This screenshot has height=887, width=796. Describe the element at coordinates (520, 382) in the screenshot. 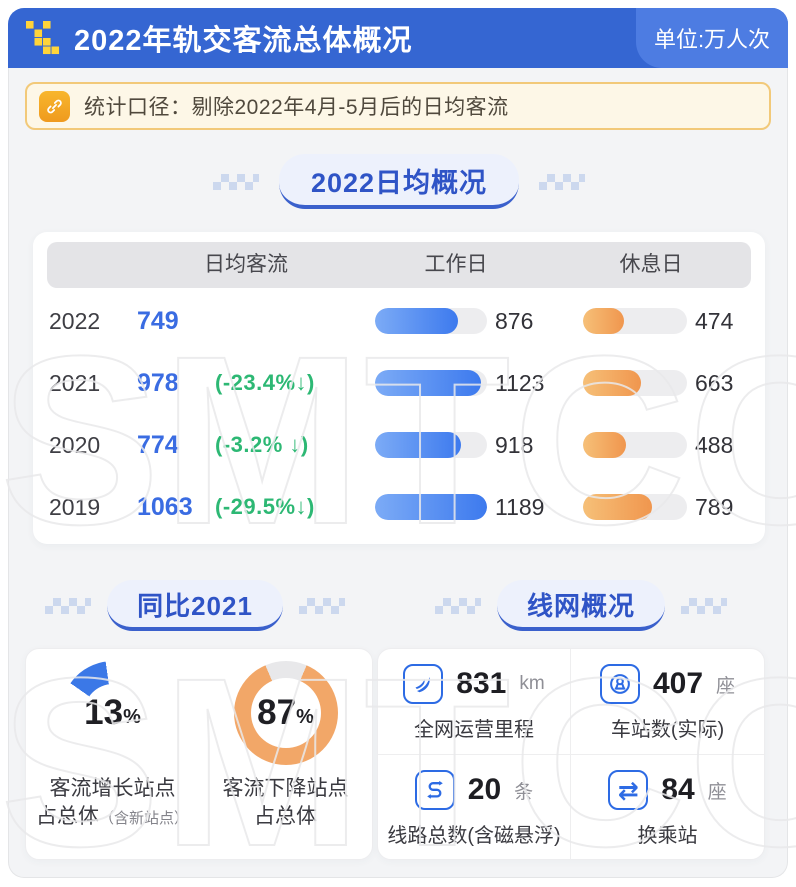

I see `workday-value: 1123` at that location.